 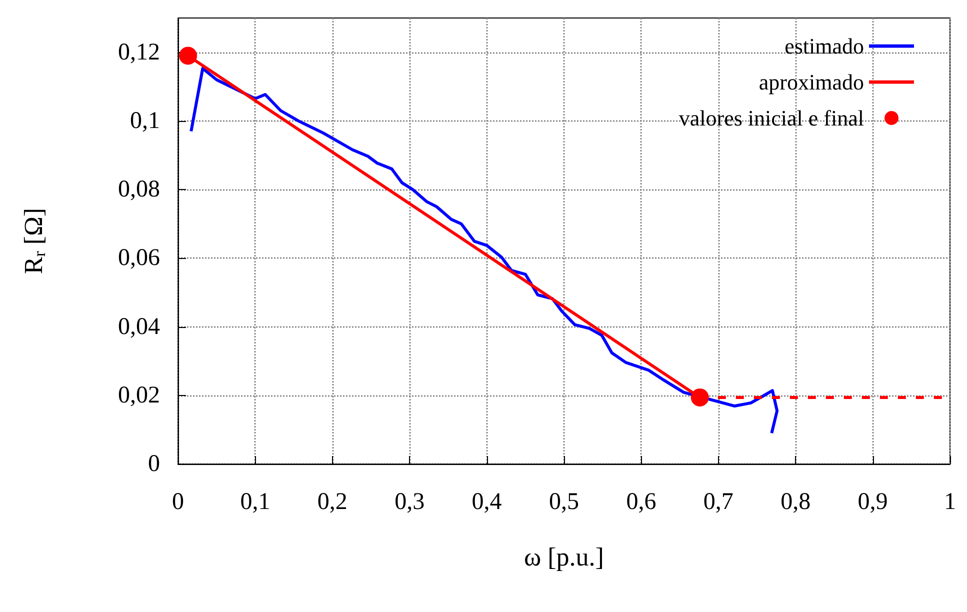 What do you see at coordinates (487, 502) in the screenshot?
I see `x-tick-label: 0,4` at bounding box center [487, 502].